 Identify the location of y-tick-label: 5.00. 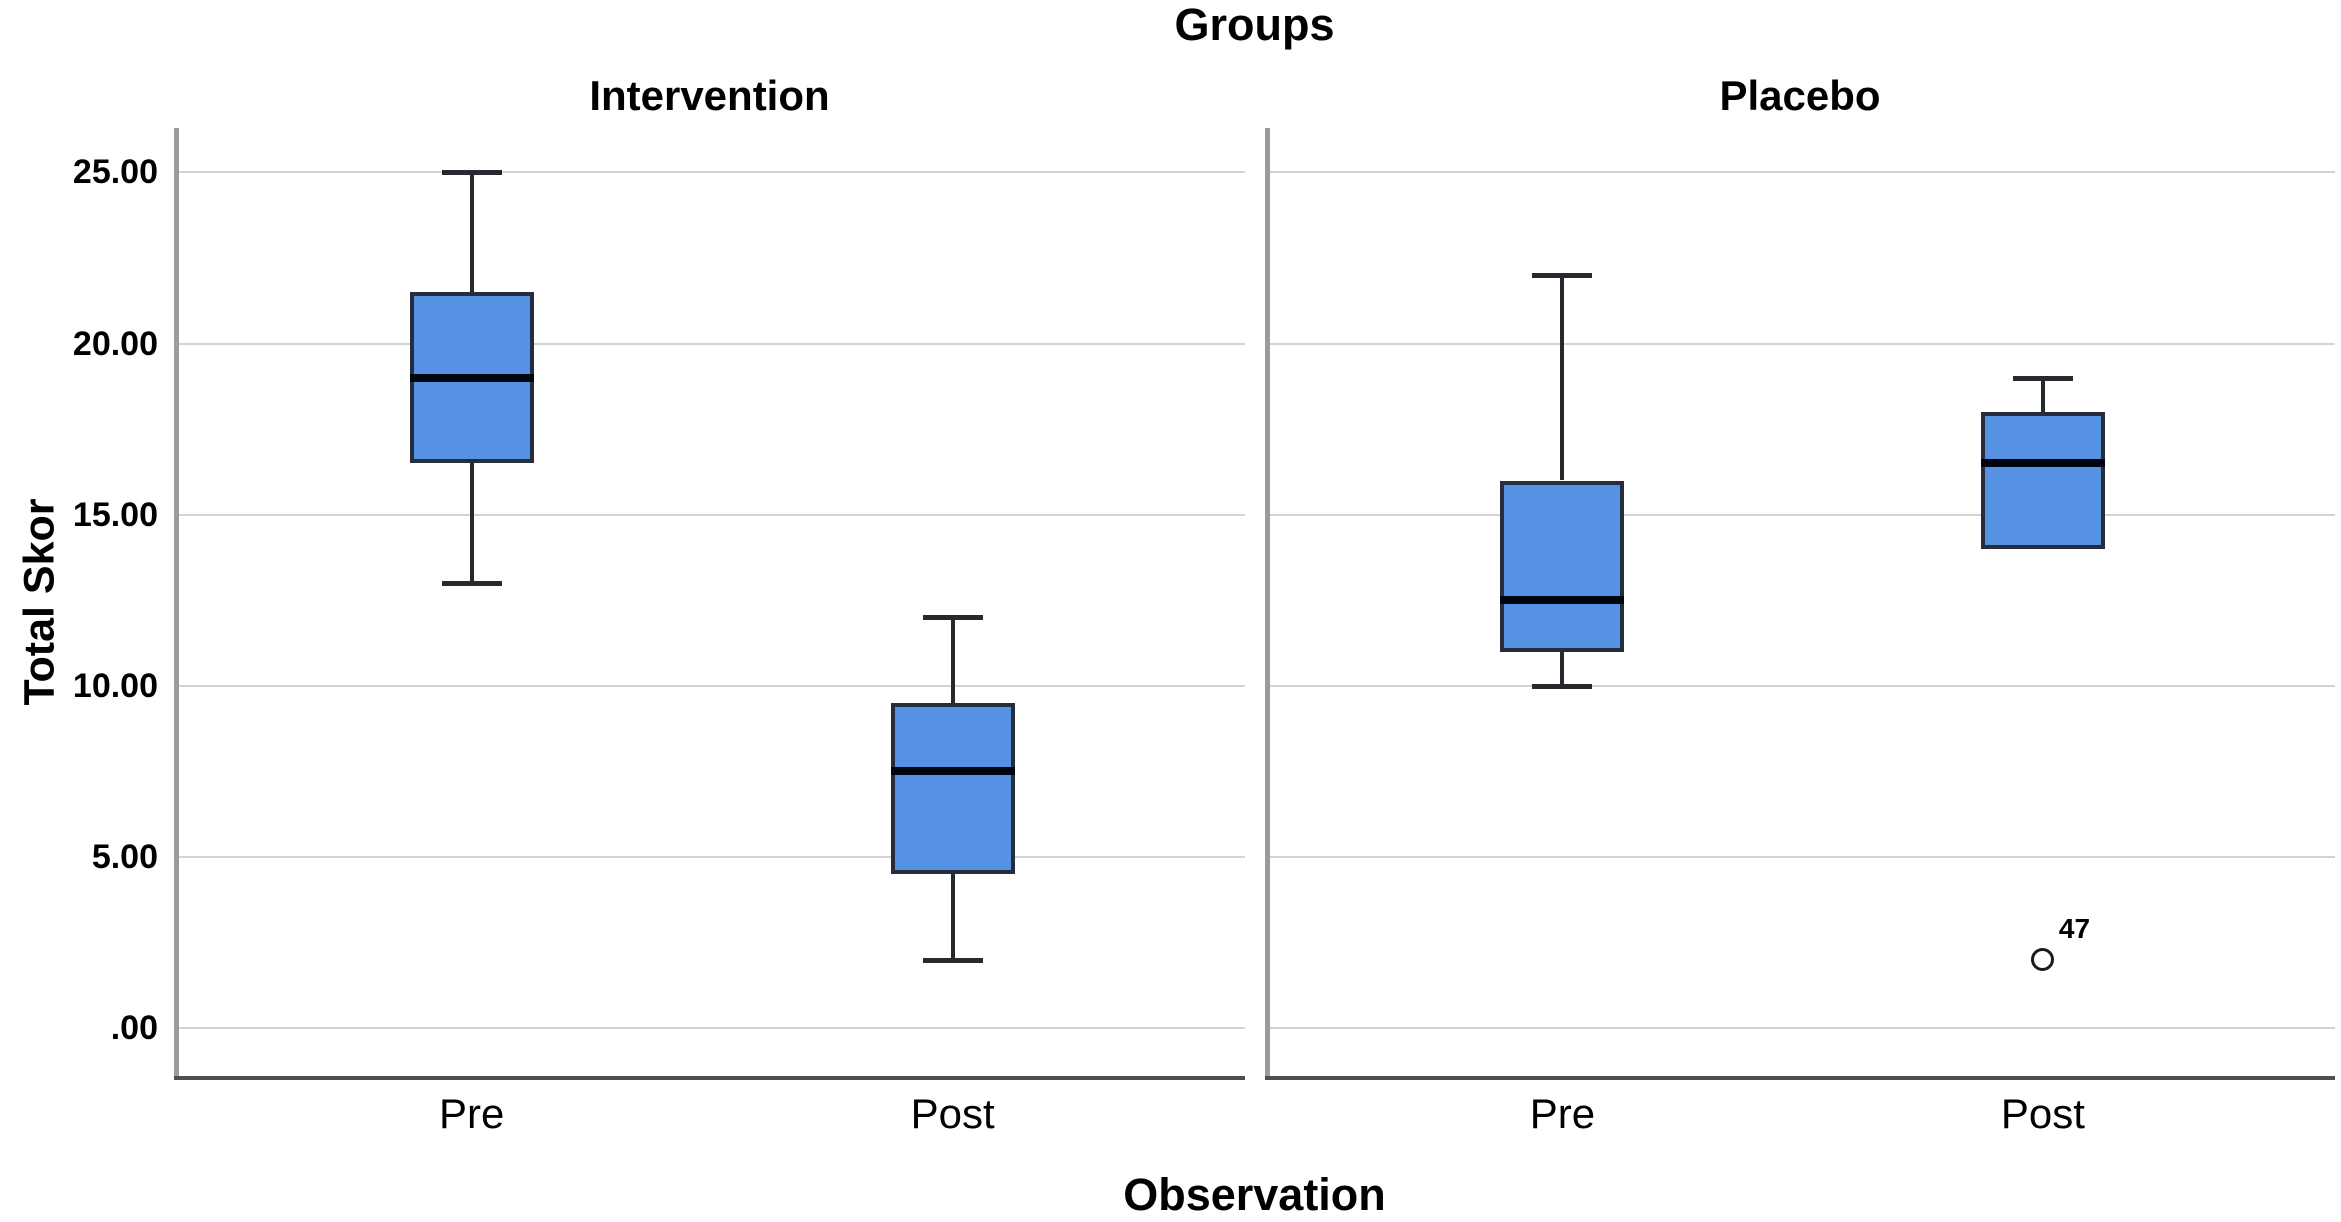
(124, 856).